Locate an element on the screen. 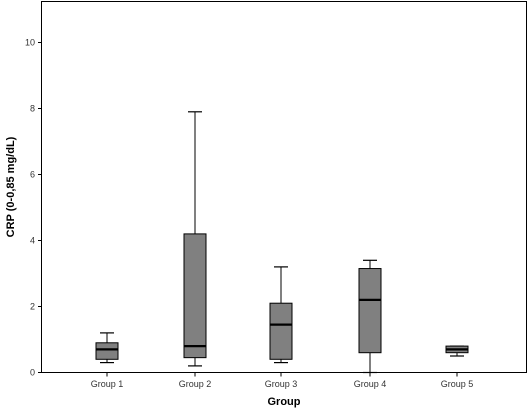 Image resolution: width=529 pixels, height=414 pixels. x-axis: Group 1 Group 2 Group 3 Group 4 Group 5 is located at coordinates (282, 380).